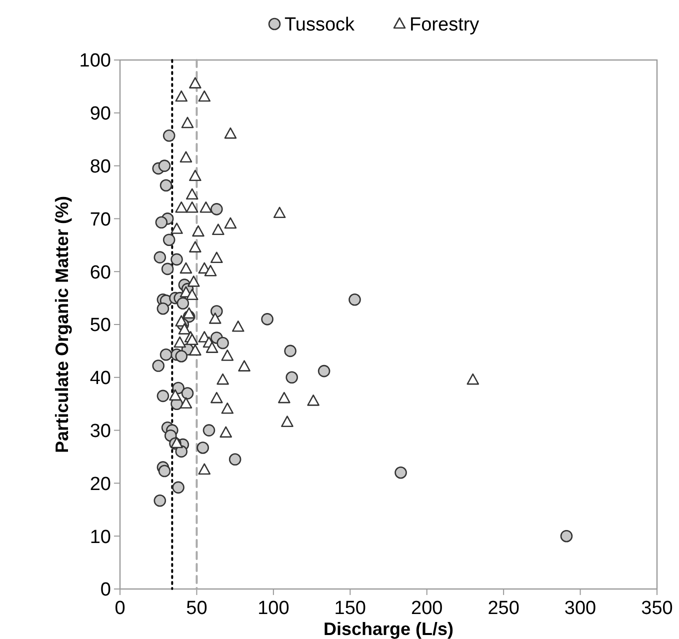 This screenshot has width=679, height=639. Describe the element at coordinates (100, 537) in the screenshot. I see `y-tick-label: 10` at that location.